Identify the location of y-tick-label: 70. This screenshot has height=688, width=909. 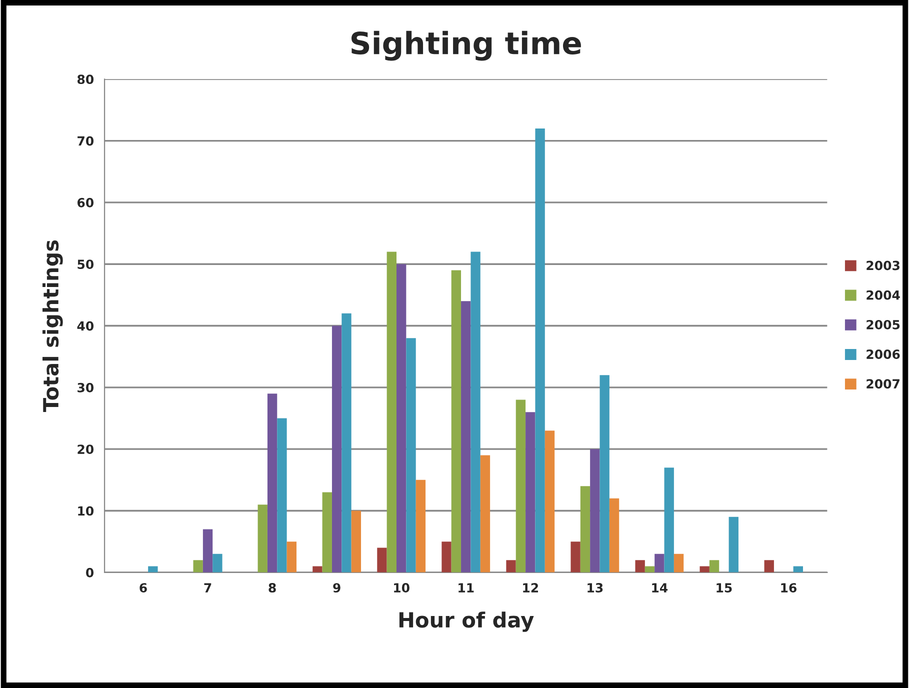
(86, 141).